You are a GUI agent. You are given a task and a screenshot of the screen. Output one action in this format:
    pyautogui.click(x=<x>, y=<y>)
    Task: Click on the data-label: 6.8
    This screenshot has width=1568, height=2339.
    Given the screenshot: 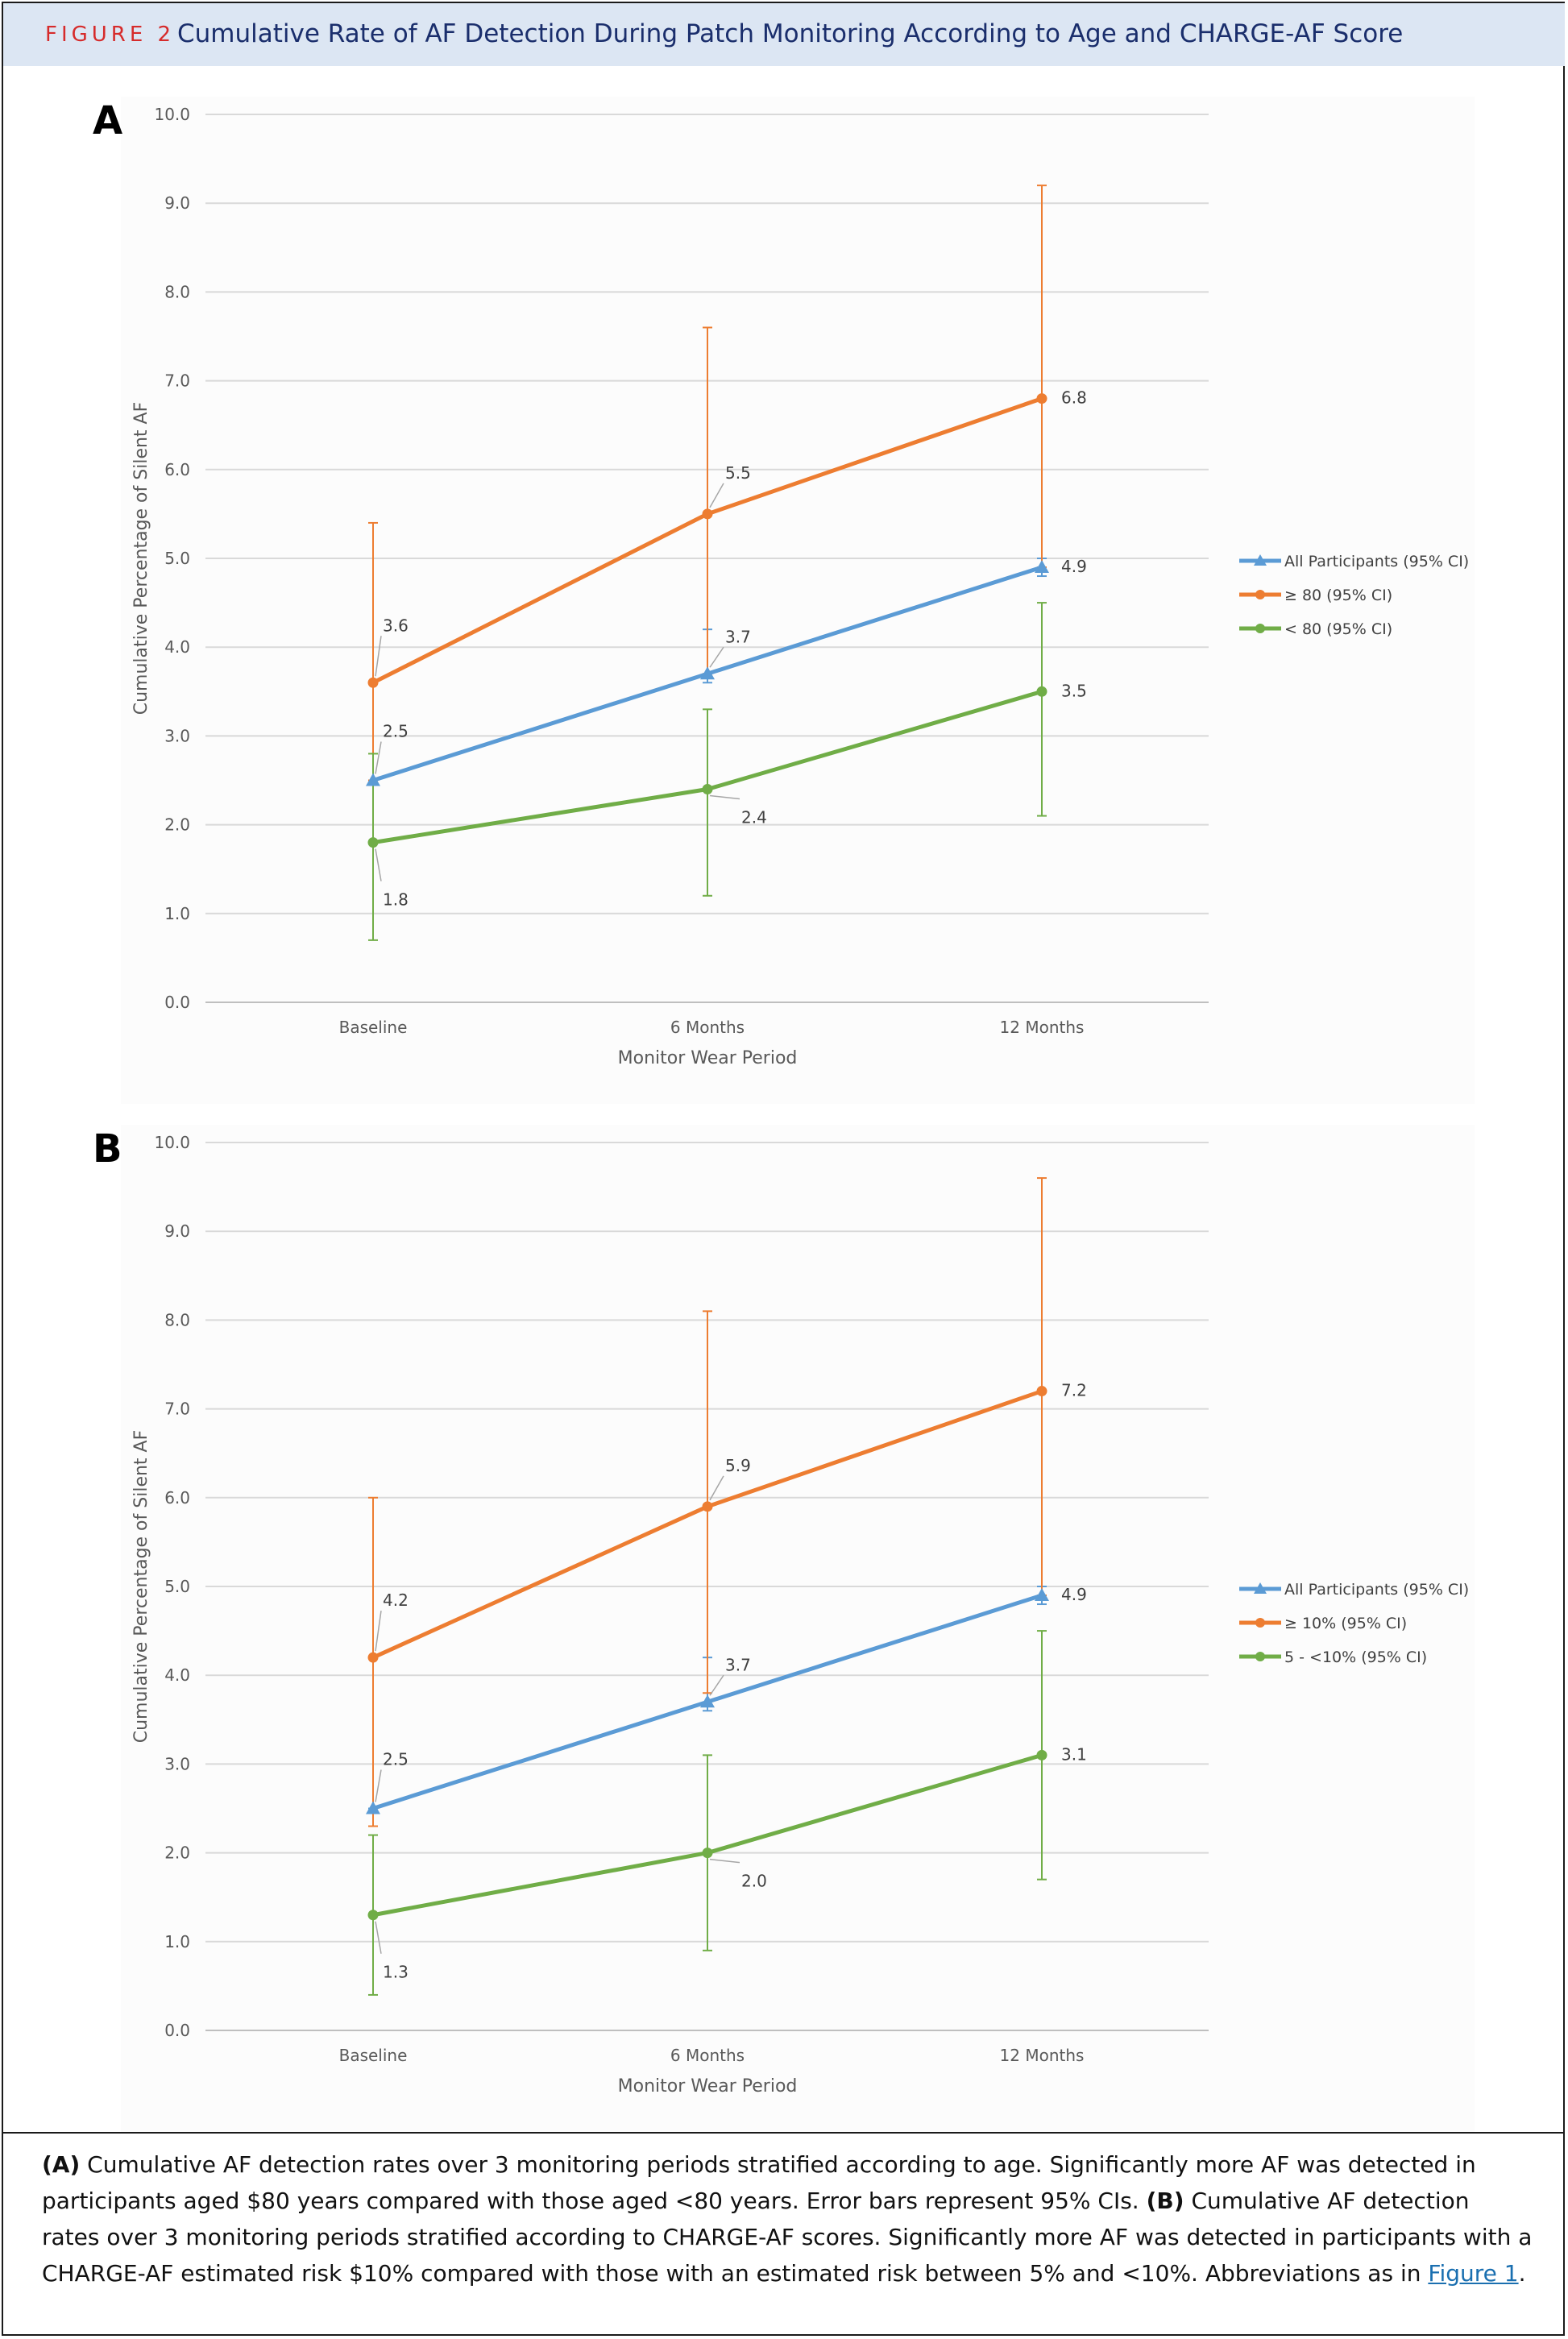 What is the action you would take?
    pyautogui.click(x=1074, y=398)
    